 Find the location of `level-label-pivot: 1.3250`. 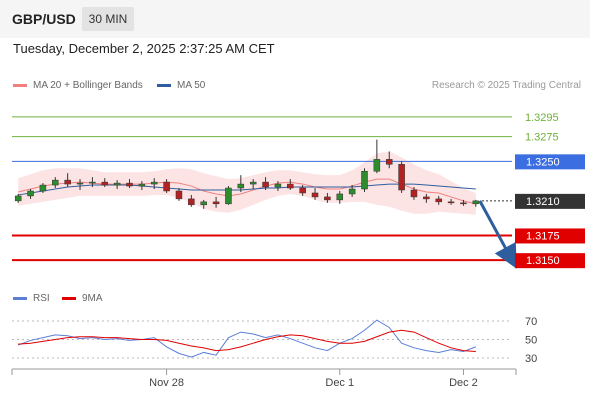

level-label-pivot: 1.3250 is located at coordinates (543, 162).